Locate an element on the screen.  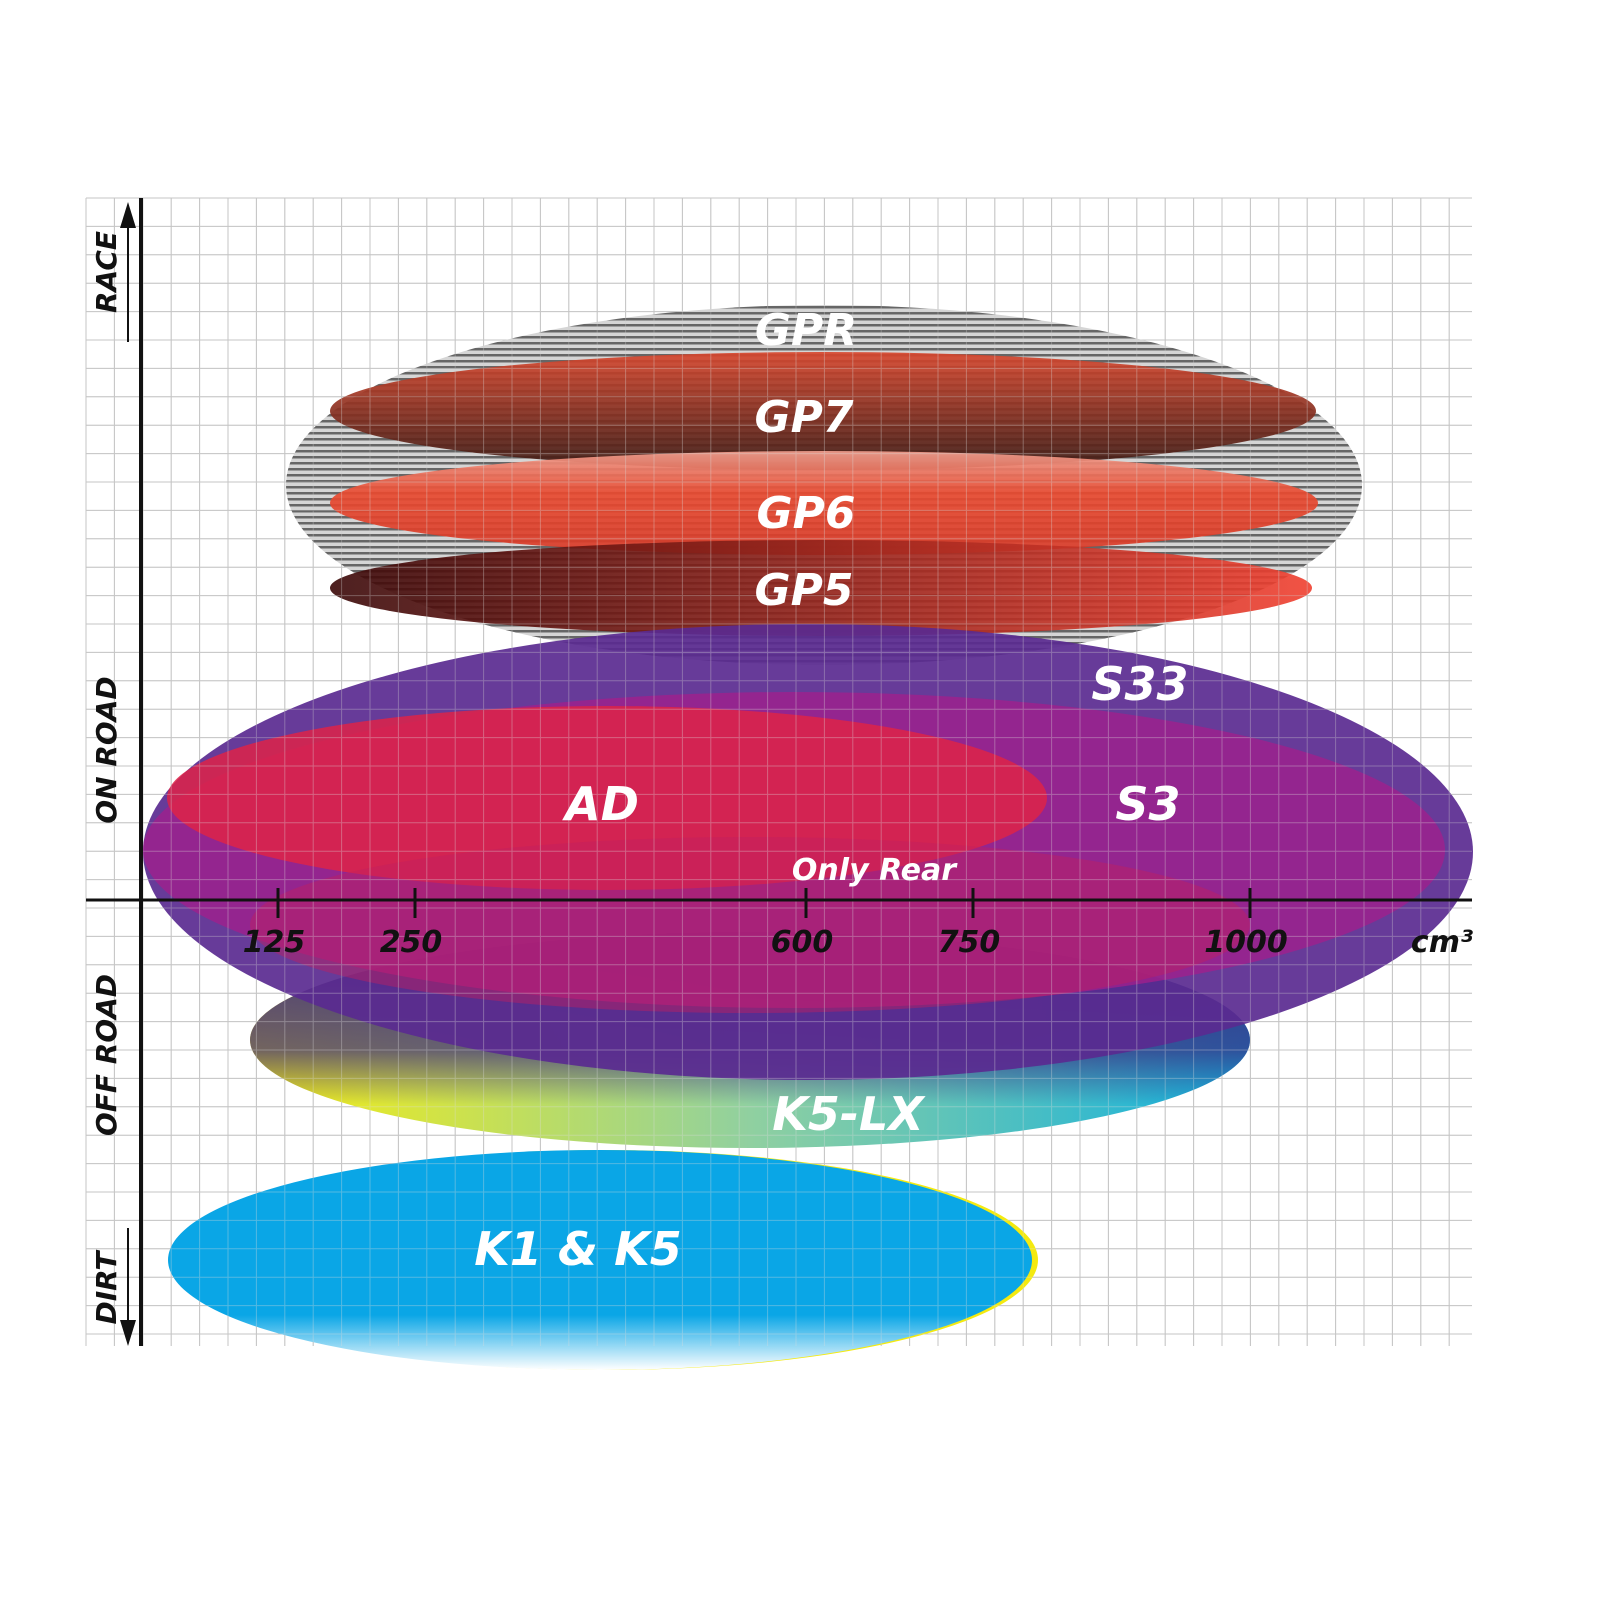
arrow-up-icon is located at coordinates (128, 215).